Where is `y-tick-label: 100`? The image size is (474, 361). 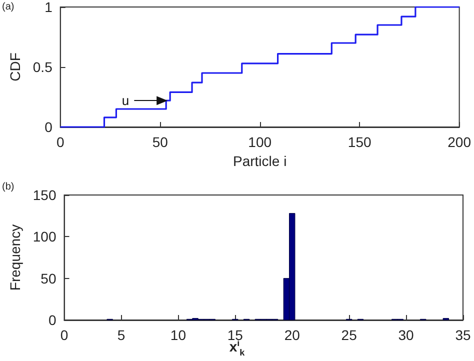 y-tick-label: 100 is located at coordinates (44, 236).